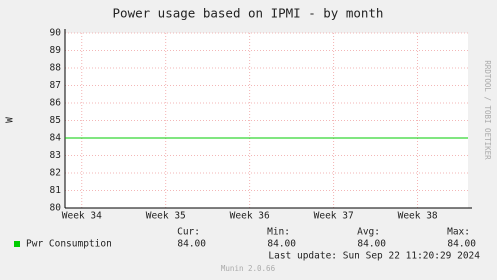  I want to click on x-tick-label: Week 38, so click(418, 216).